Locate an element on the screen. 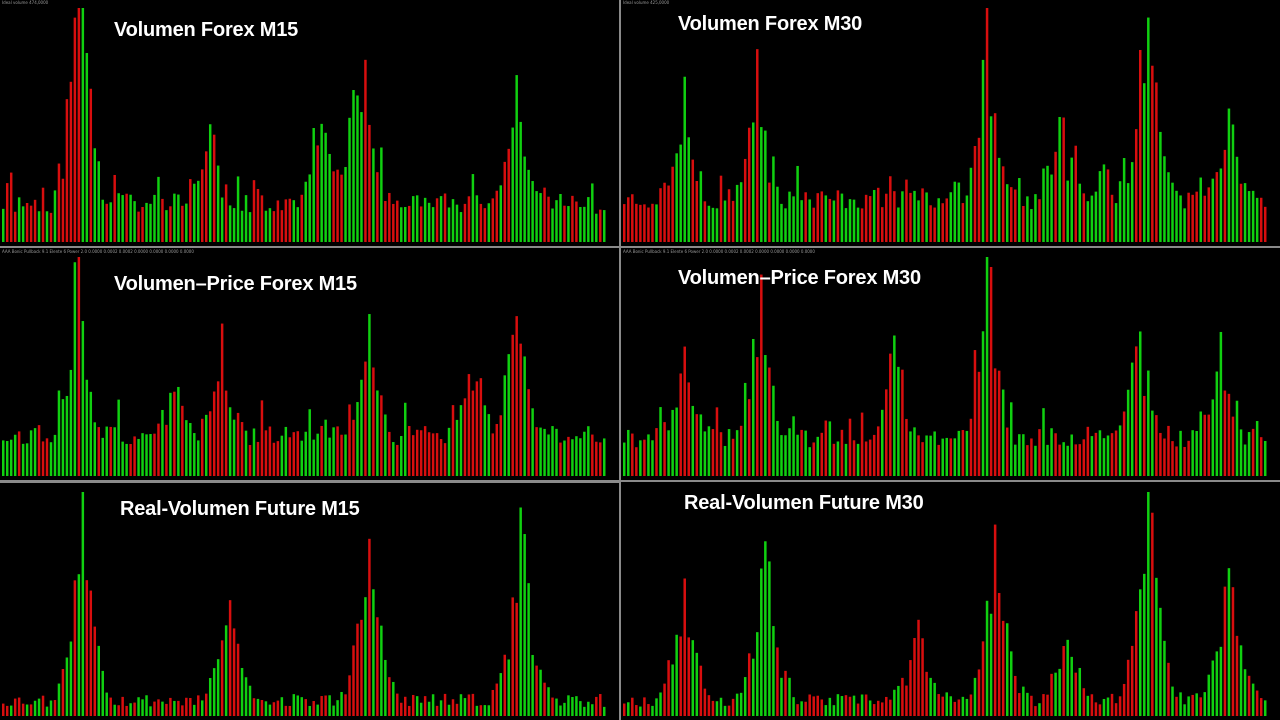 This screenshot has width=1280, height=720. panel-title: Real-Volumen Future M30 is located at coordinates (804, 503).